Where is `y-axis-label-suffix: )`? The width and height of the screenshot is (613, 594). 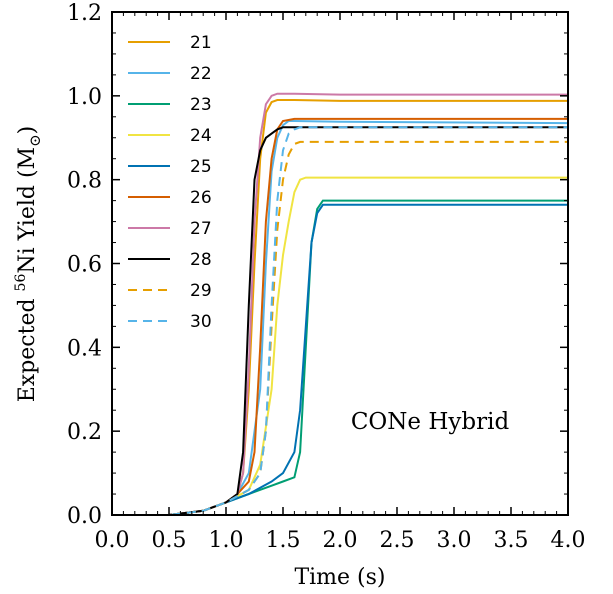
y-axis-label-suffix: ) is located at coordinates (27, 130).